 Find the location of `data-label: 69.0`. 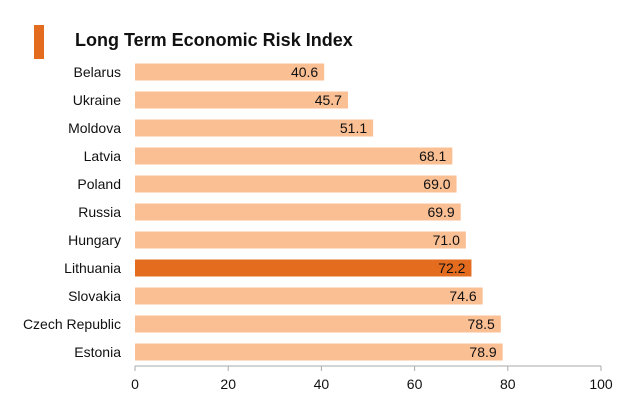

data-label: 69.0 is located at coordinates (436, 184).